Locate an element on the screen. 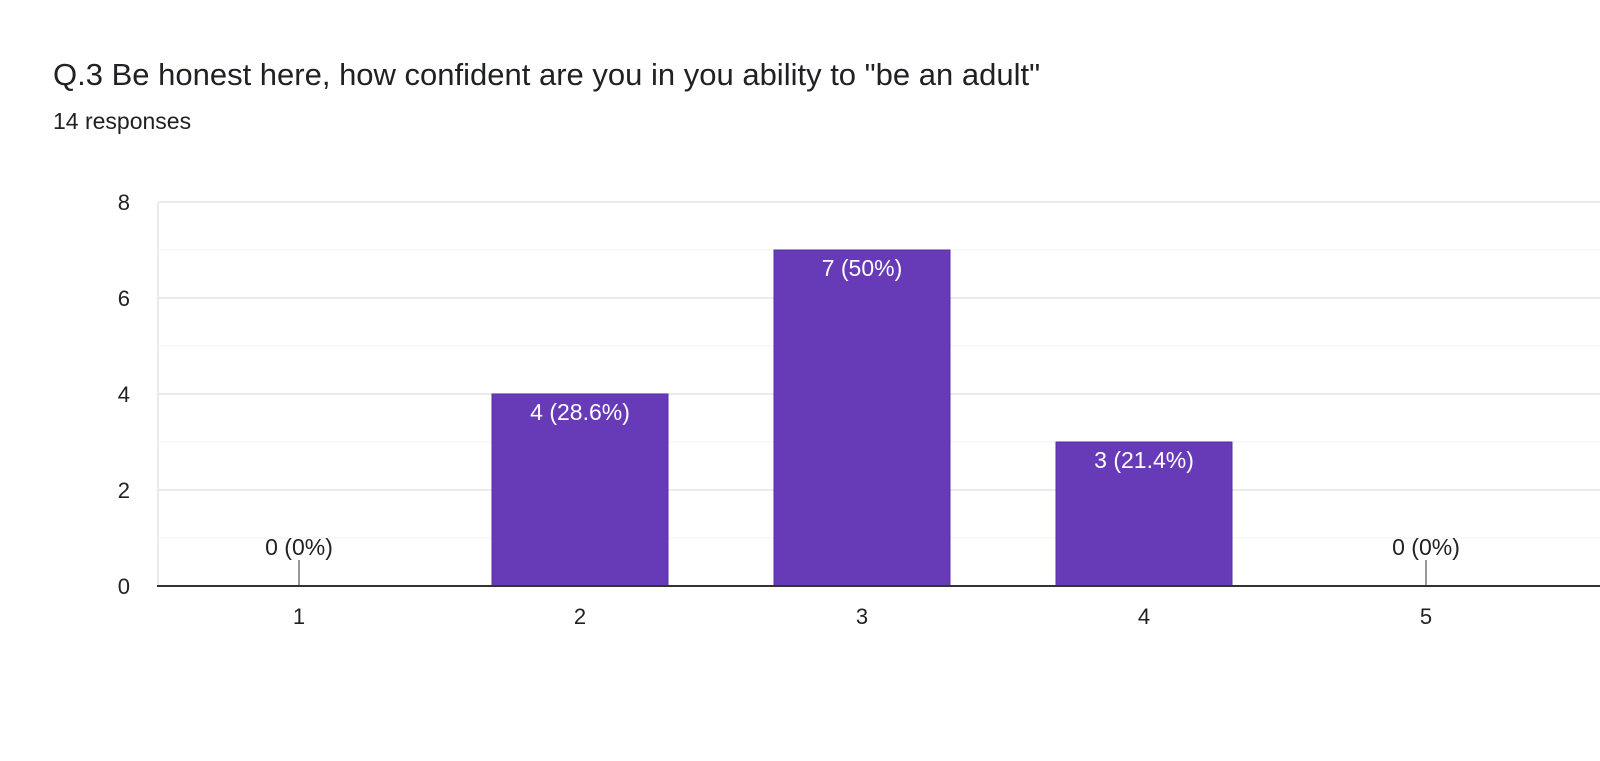 Image resolution: width=1600 pixels, height=761 pixels. x-tick-label: 2 is located at coordinates (580, 616).